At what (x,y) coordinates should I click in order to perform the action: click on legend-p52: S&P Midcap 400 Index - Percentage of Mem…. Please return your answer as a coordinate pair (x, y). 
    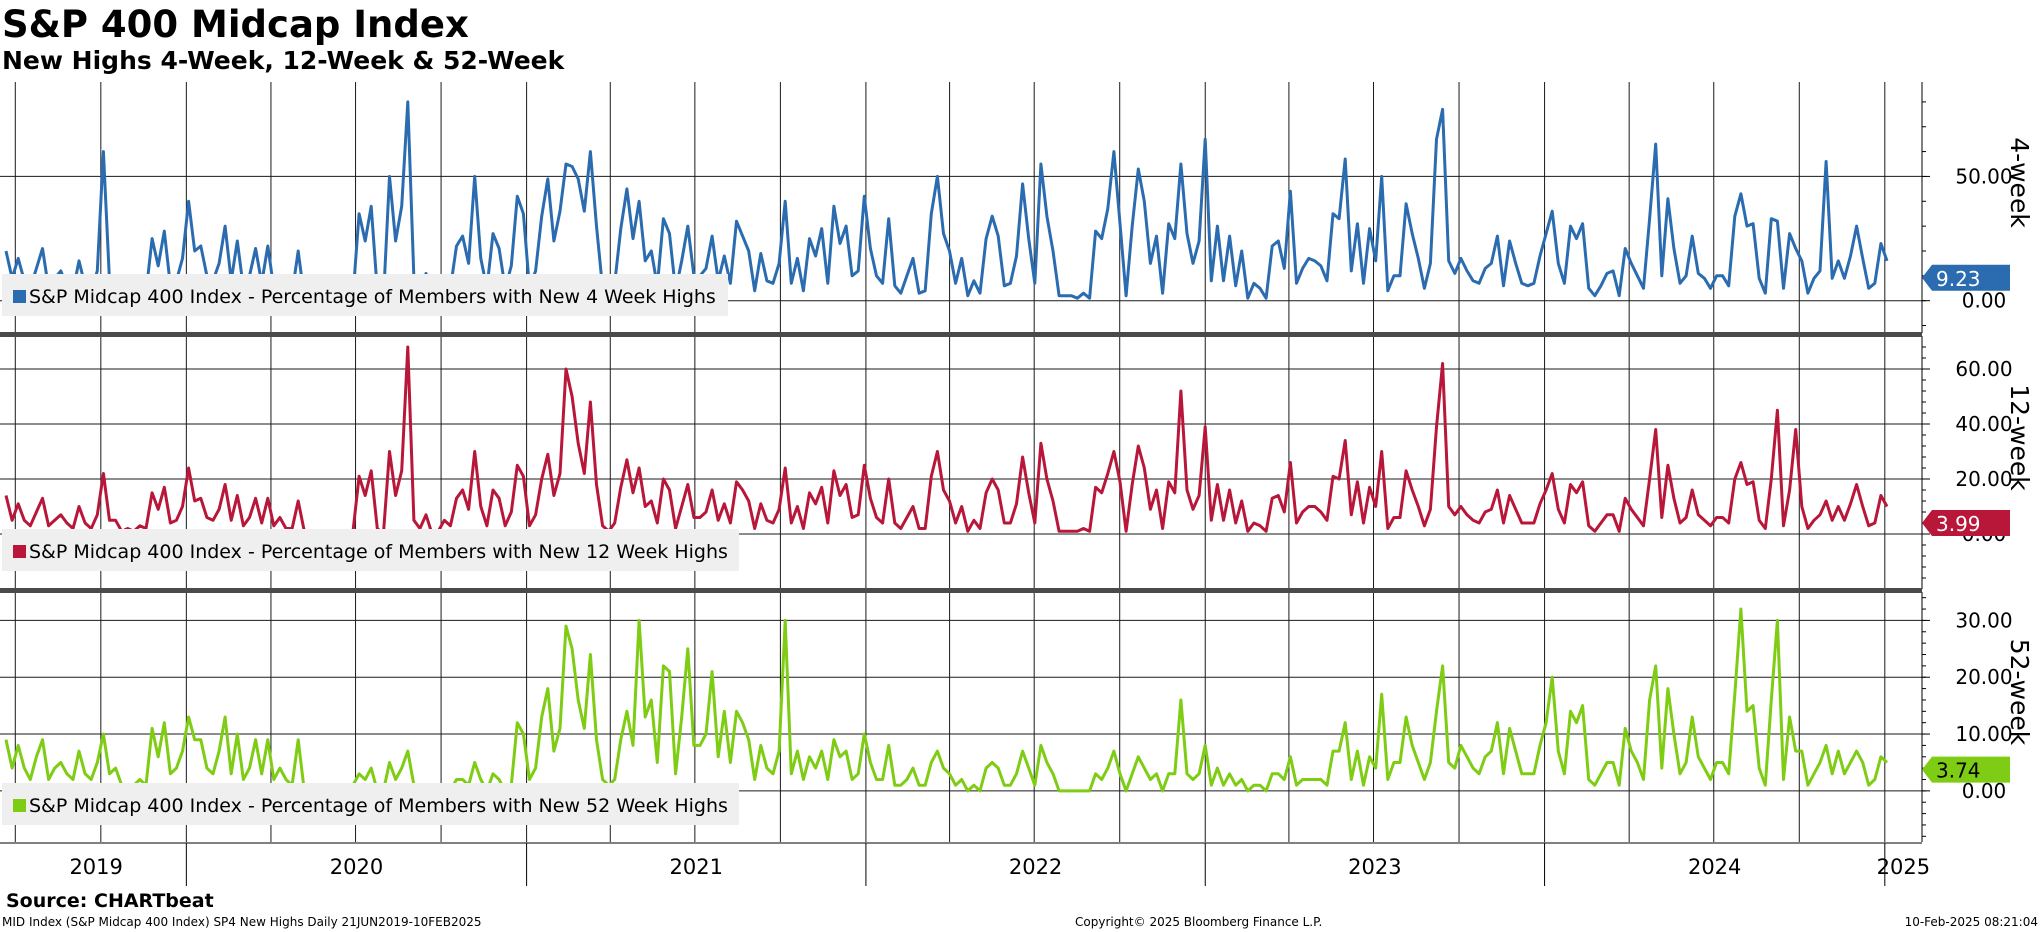
    Looking at the image, I should click on (370, 804).